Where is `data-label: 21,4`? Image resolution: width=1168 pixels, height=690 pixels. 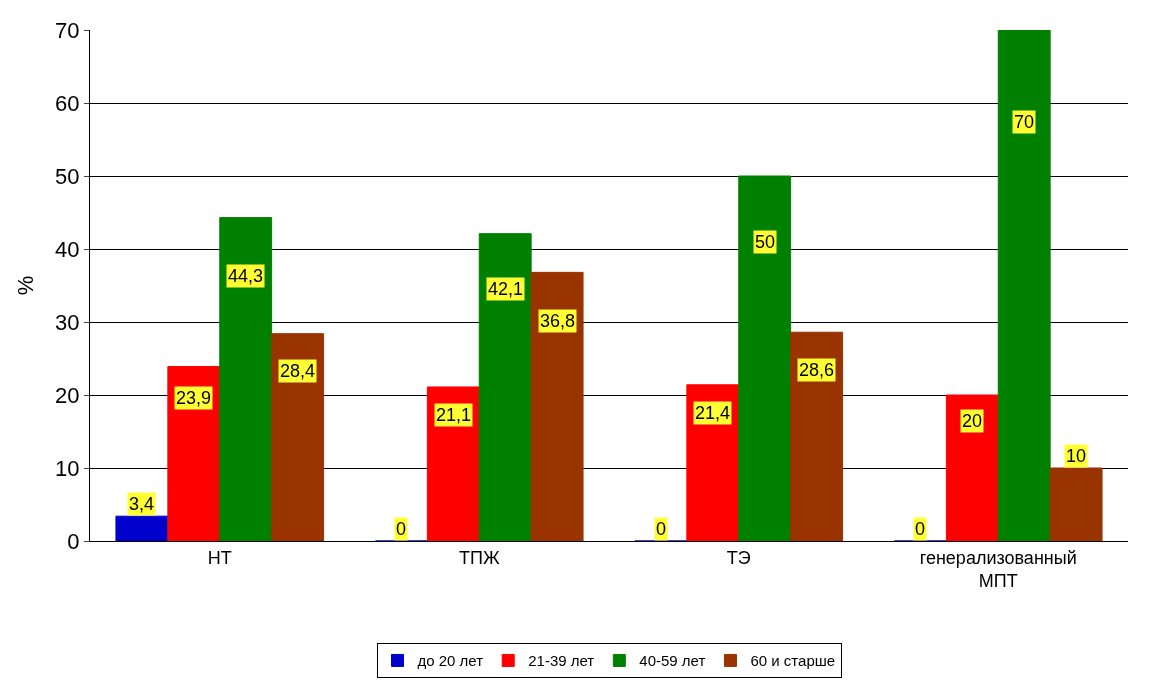
data-label: 21,4 is located at coordinates (713, 413).